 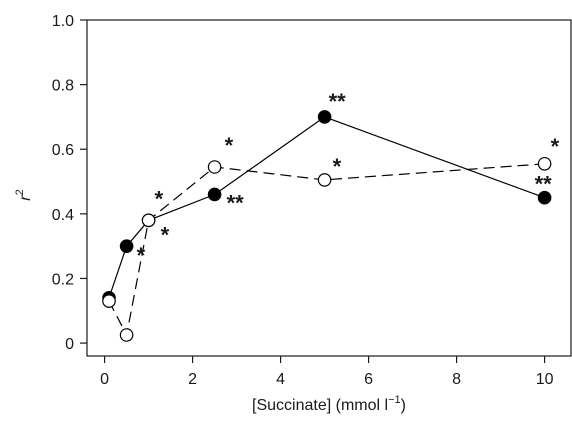 What do you see at coordinates (25, 198) in the screenshot?
I see `y-axis-title-main: r` at bounding box center [25, 198].